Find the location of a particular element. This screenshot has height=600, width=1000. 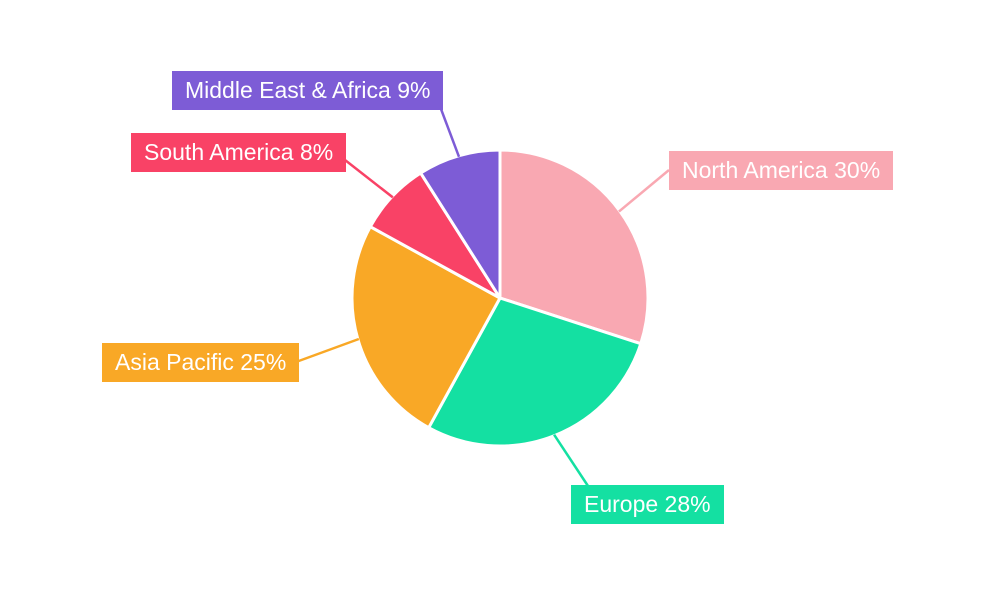

leader-line-asia-pacific is located at coordinates (327, 350).